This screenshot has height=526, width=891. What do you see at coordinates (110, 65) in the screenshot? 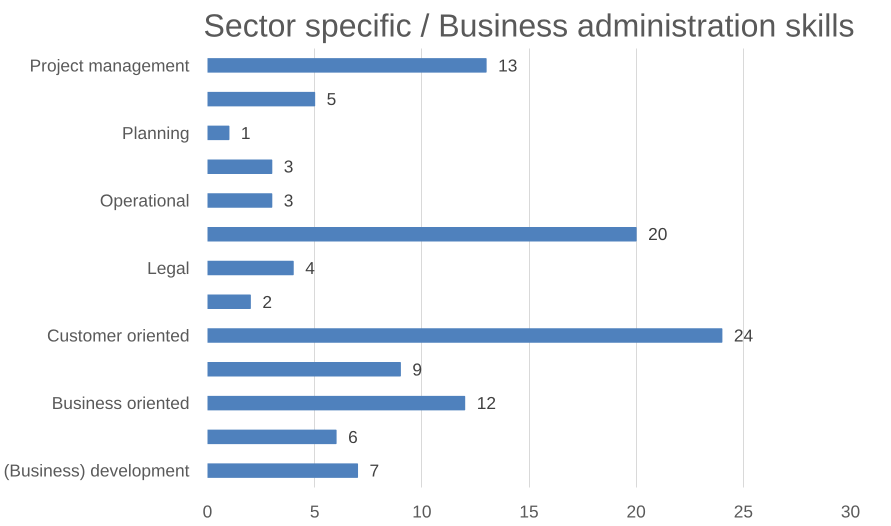
I see `y-tick-label: Project management` at bounding box center [110, 65].